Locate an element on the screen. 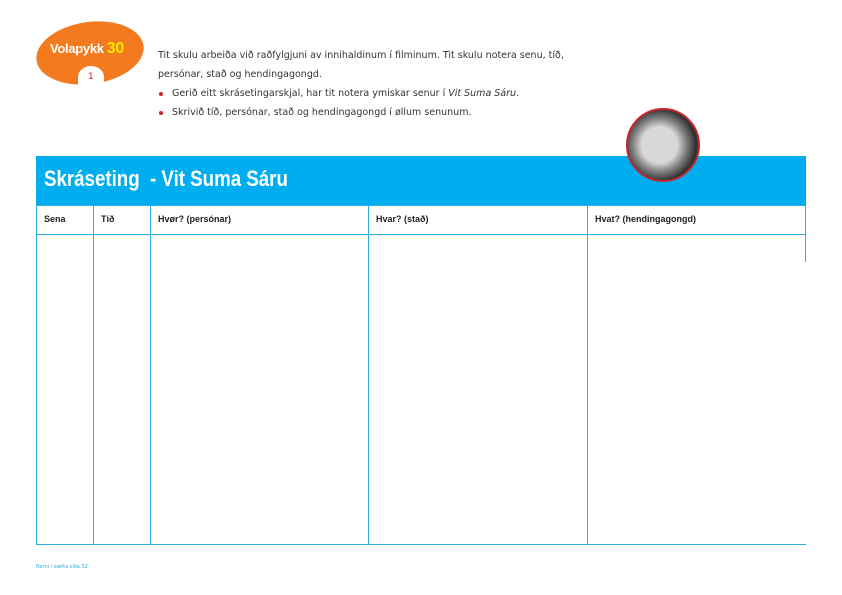  logo-number: 1 is located at coordinates (91, 77).